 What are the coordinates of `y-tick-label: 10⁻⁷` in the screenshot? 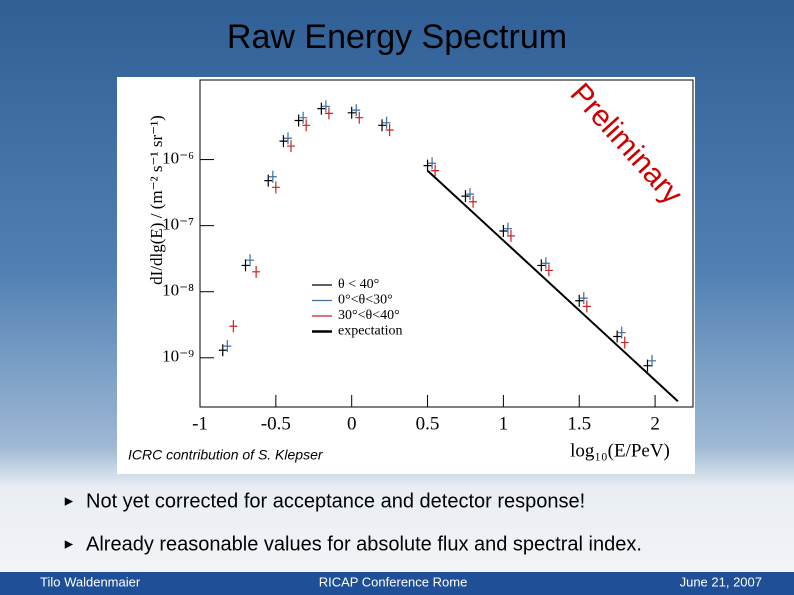 It's located at (178, 224).